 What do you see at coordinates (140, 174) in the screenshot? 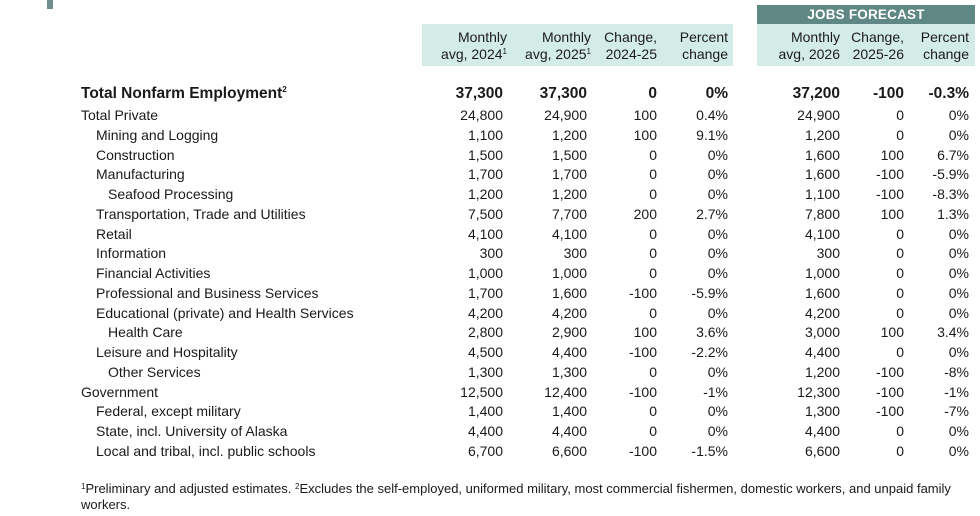
I see `row-label: Manufacturing` at bounding box center [140, 174].